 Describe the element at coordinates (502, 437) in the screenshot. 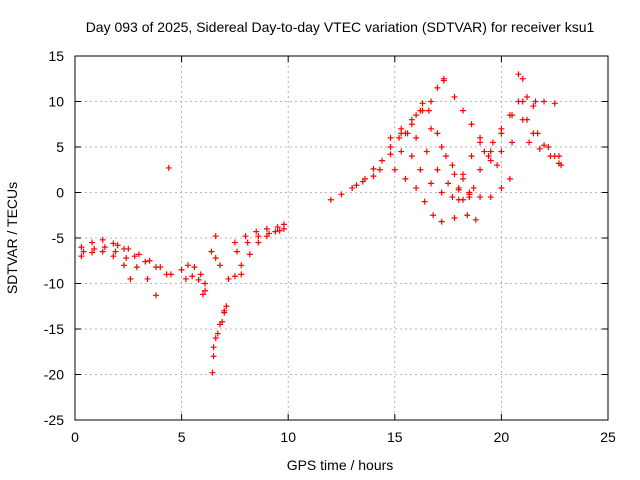

I see `x-tick-label: 20` at that location.